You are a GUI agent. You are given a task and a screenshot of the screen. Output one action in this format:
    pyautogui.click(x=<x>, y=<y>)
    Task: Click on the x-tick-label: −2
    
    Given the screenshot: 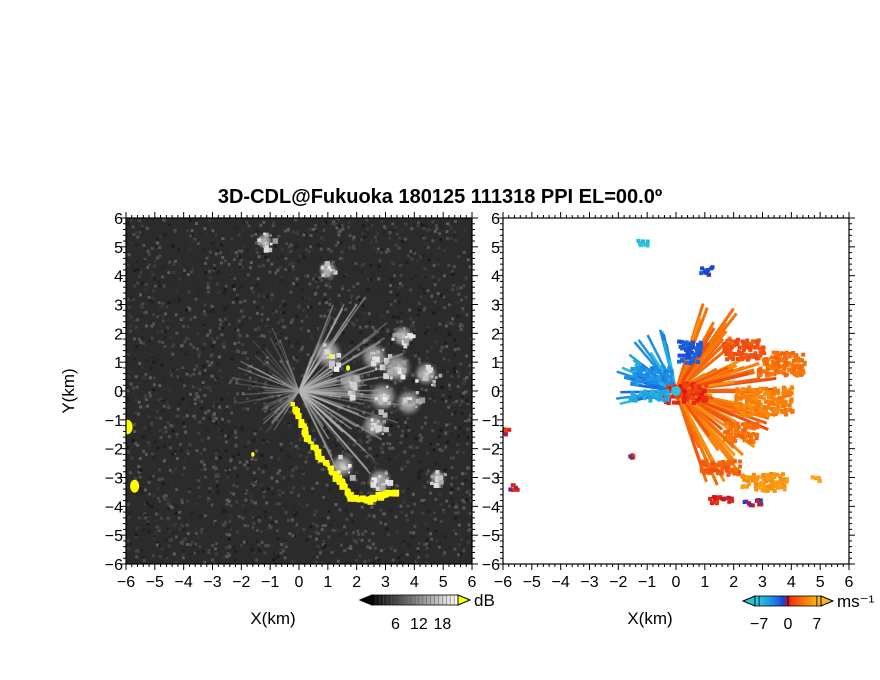 What is the action you would take?
    pyautogui.click(x=241, y=582)
    